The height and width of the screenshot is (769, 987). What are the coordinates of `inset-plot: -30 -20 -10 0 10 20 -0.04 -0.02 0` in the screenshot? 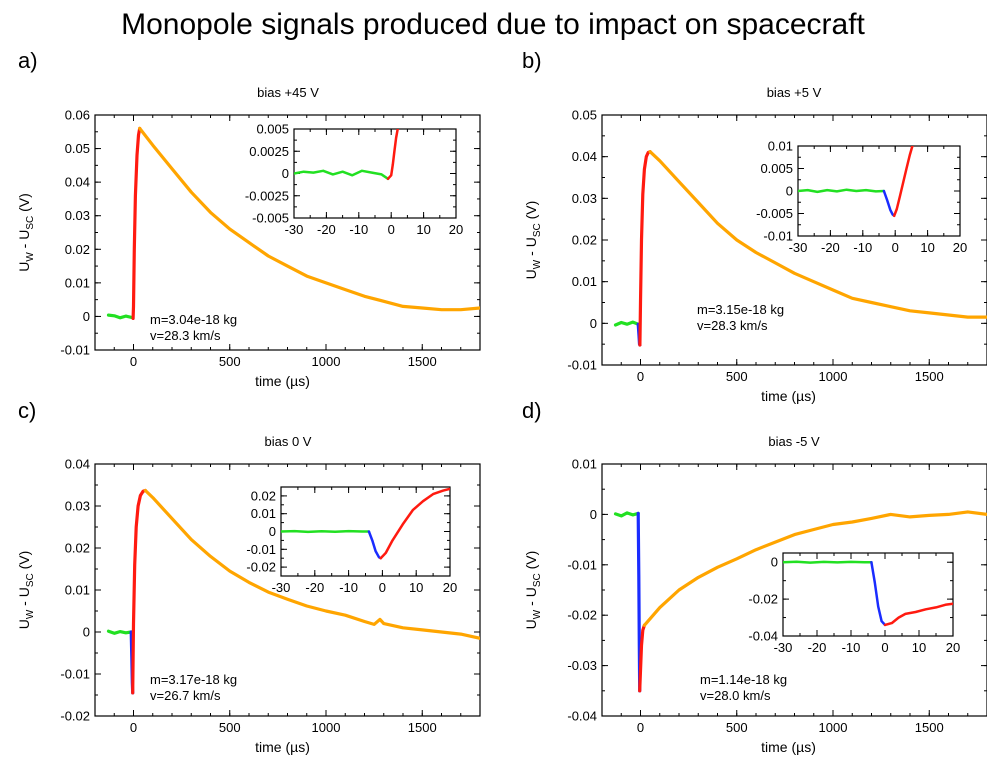 It's located at (854, 603).